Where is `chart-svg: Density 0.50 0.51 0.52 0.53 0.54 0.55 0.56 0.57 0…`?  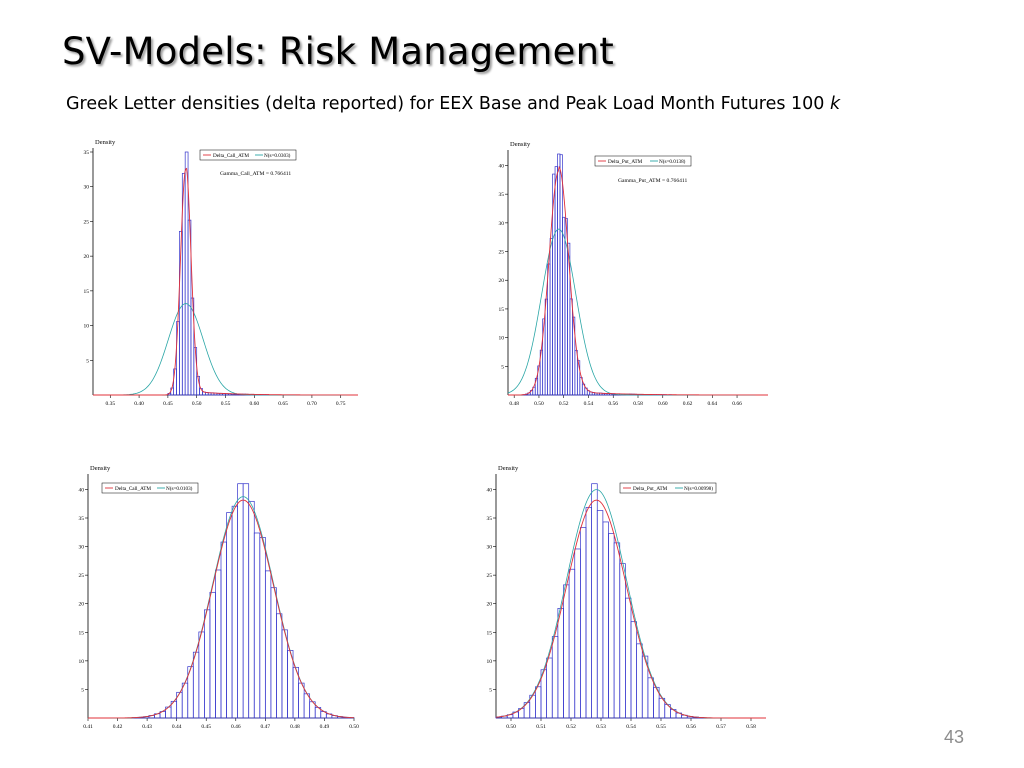 chart-svg: Density 0.50 0.51 0.52 0.53 0.54 0.55 0.56 0.57 0… is located at coordinates (626, 597).